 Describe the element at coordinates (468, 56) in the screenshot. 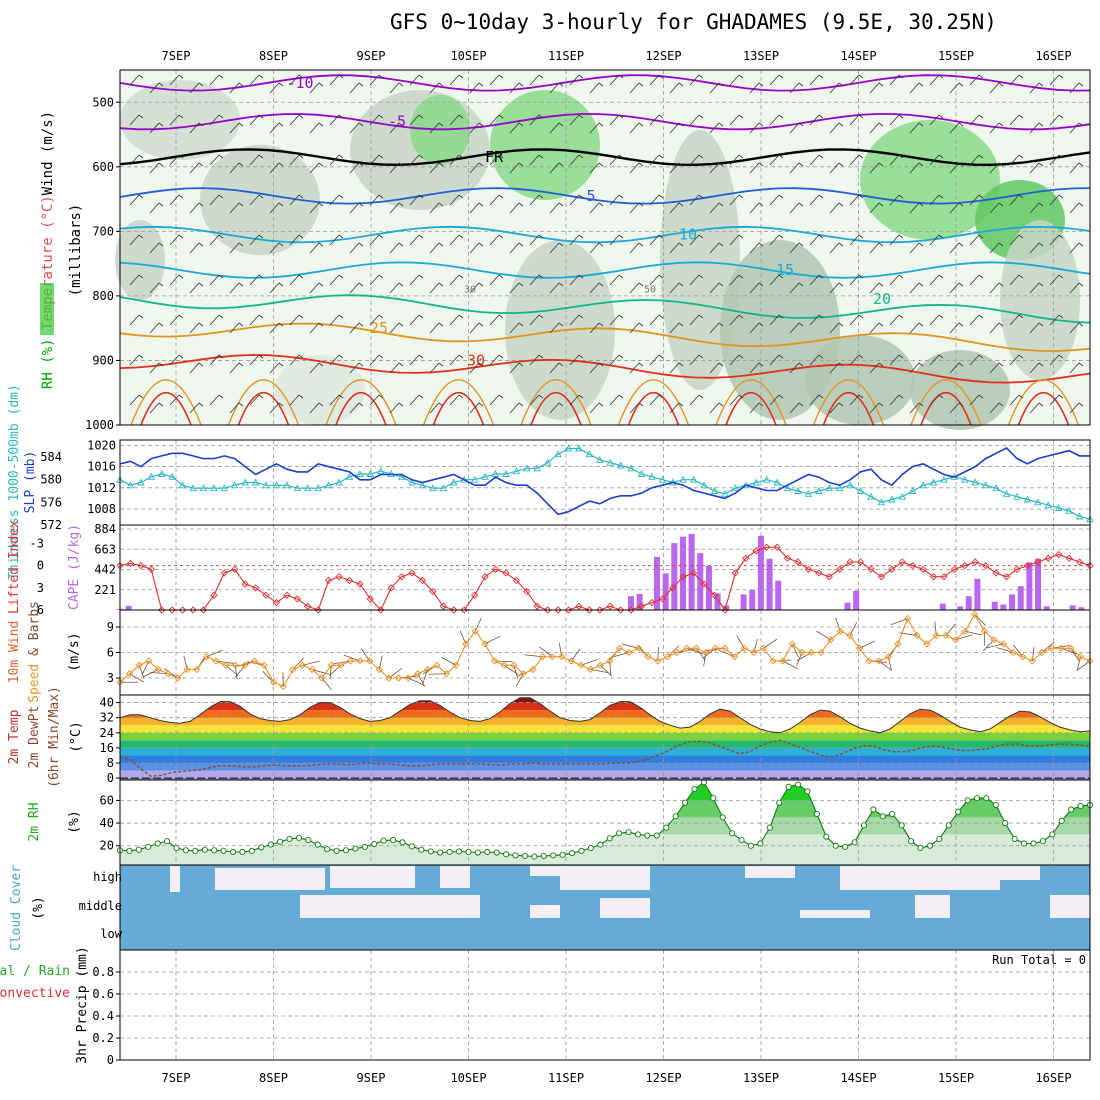

I see `date-label-top: 10SEP` at that location.